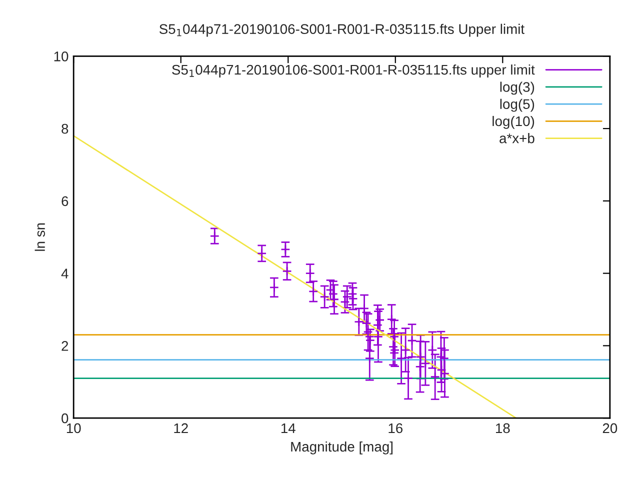 The width and height of the screenshot is (640, 480). What do you see at coordinates (513, 122) in the screenshot?
I see `legend-label: log(10)` at bounding box center [513, 122].